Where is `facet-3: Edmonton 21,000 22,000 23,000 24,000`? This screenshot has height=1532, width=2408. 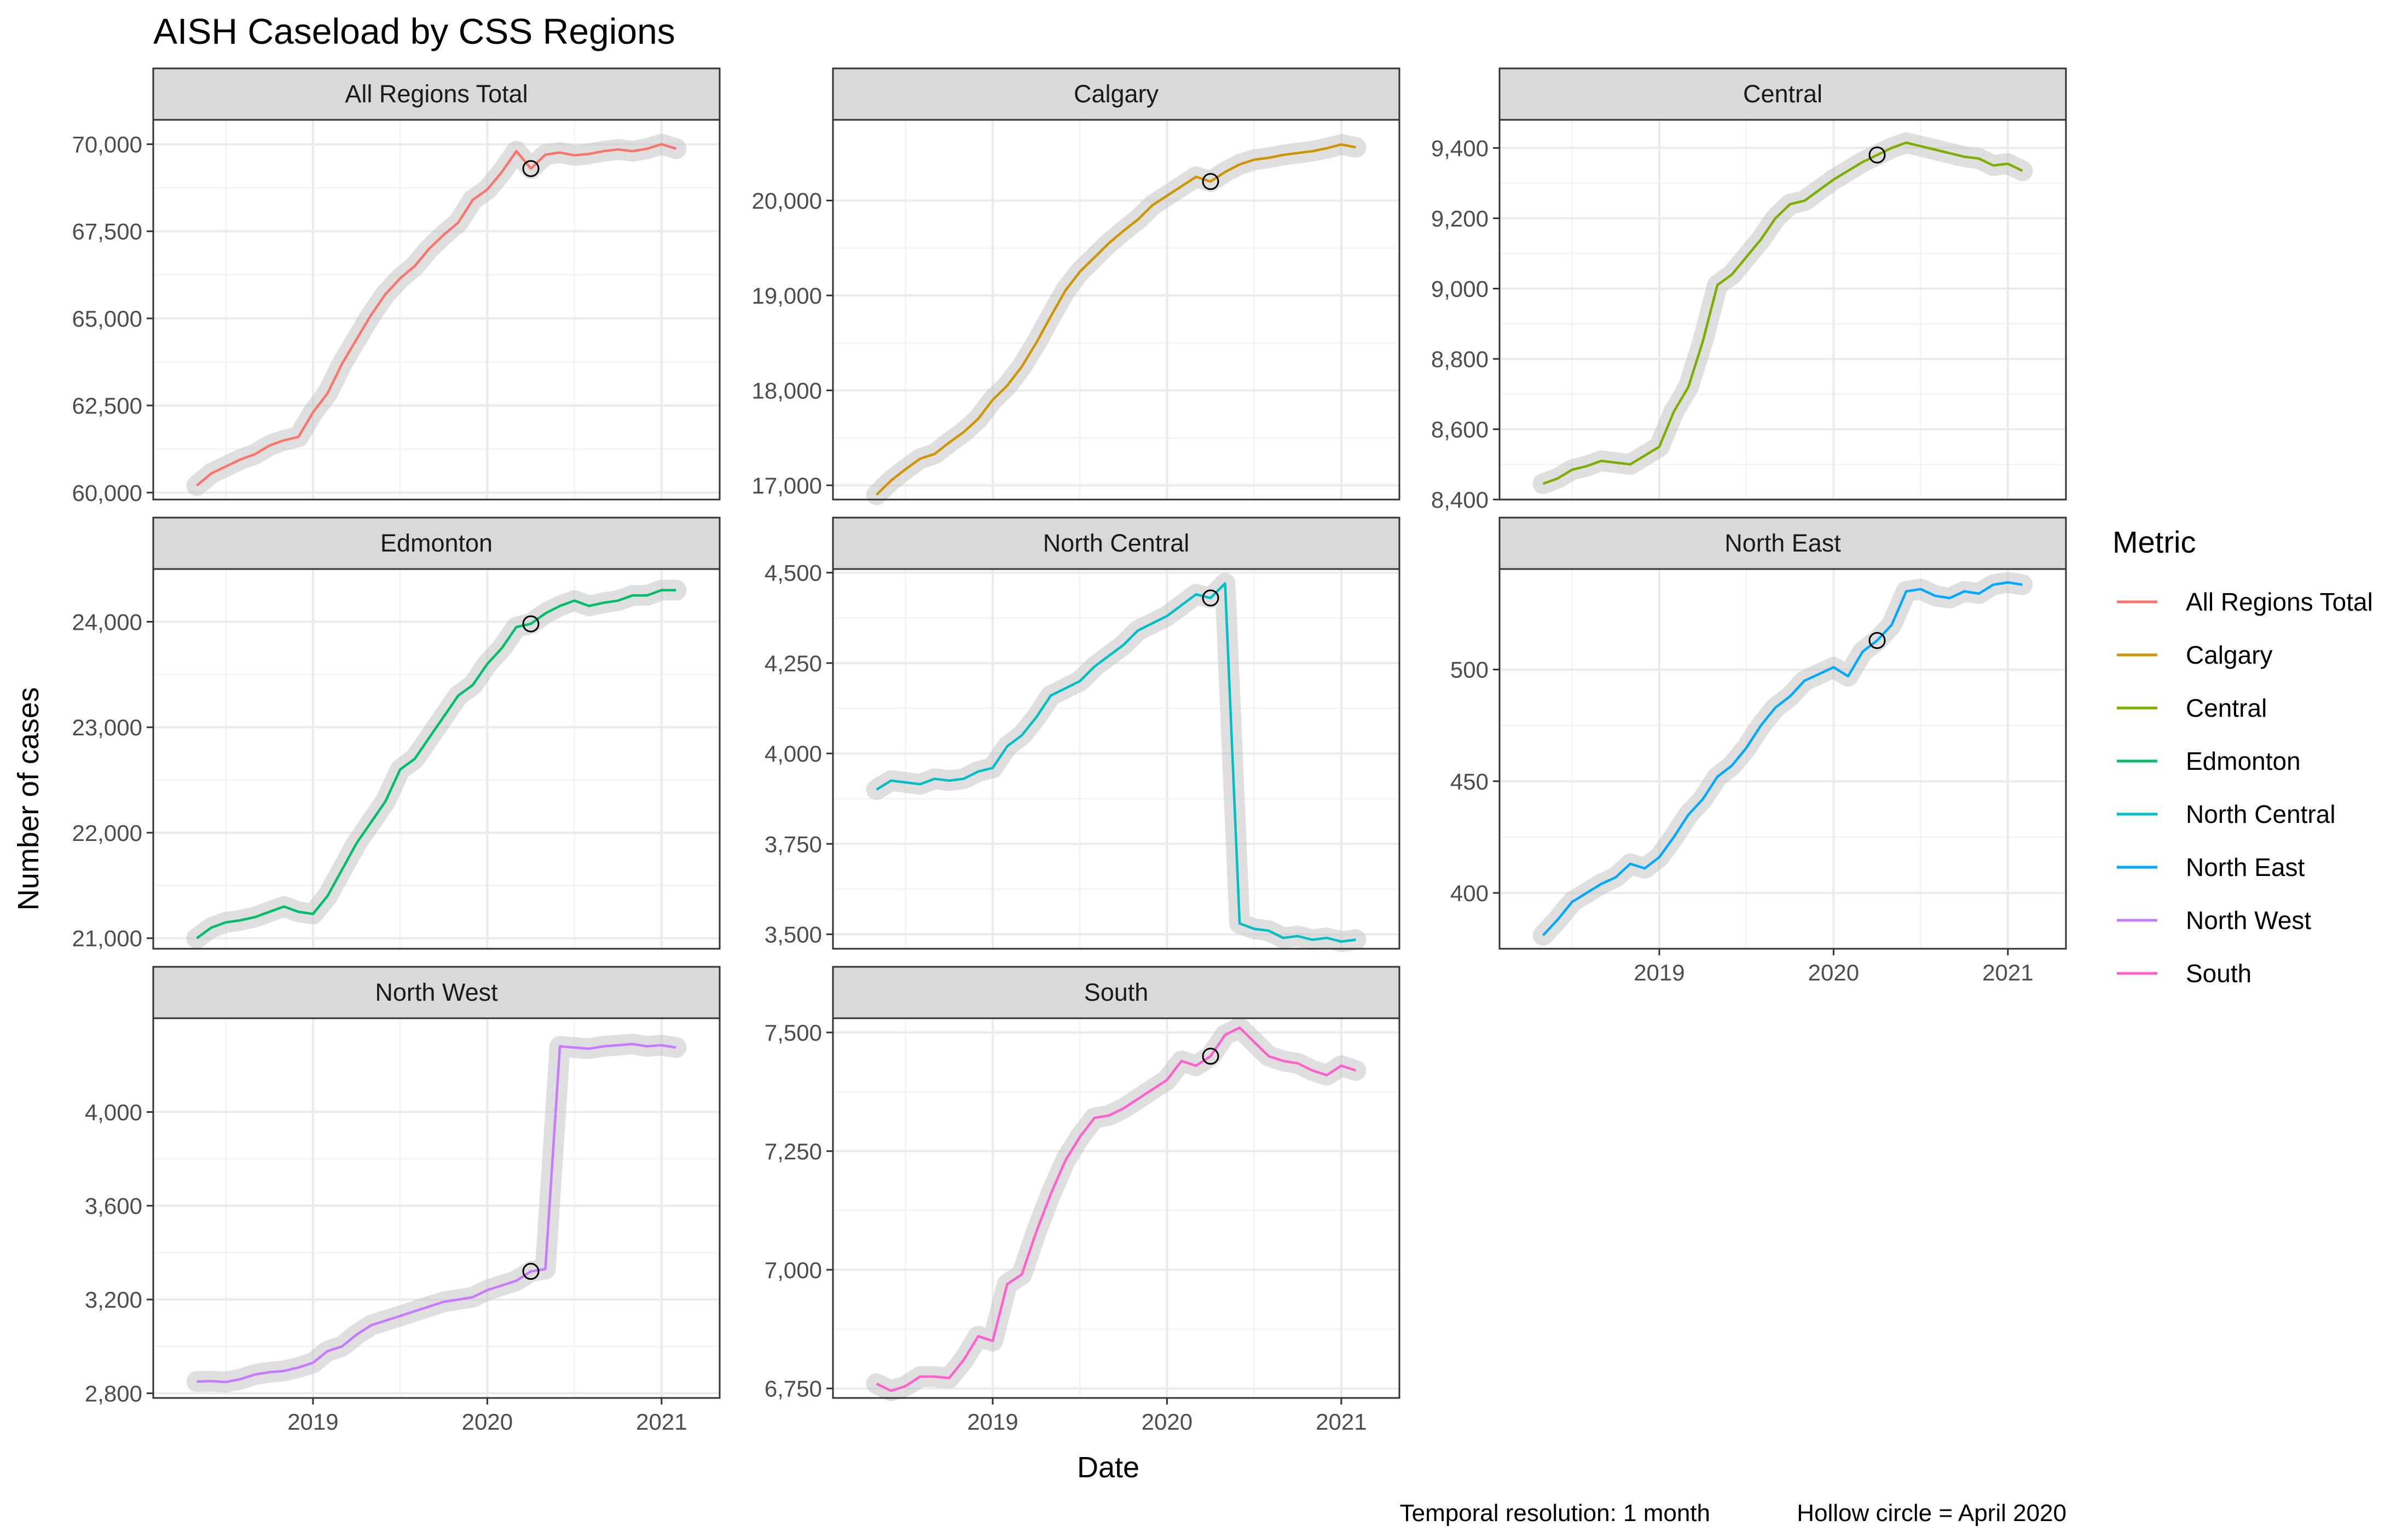
facet-3: Edmonton 21,000 22,000 23,000 24,000 is located at coordinates (396, 734).